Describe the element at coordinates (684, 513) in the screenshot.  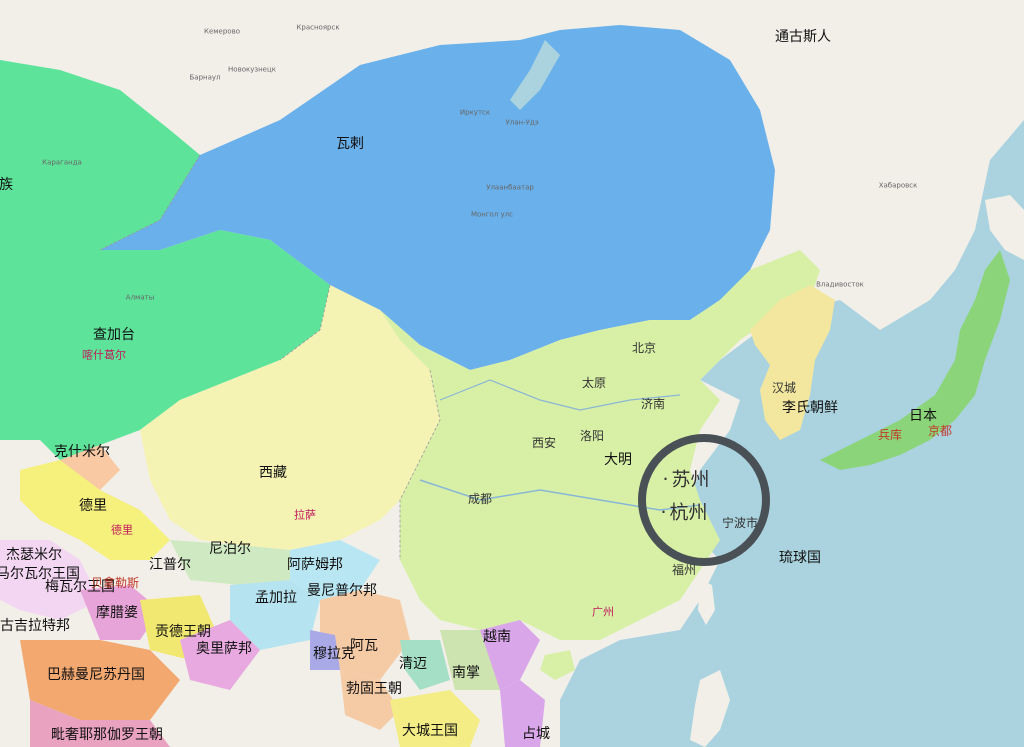
I see `city-hangzhou: 杭州` at that location.